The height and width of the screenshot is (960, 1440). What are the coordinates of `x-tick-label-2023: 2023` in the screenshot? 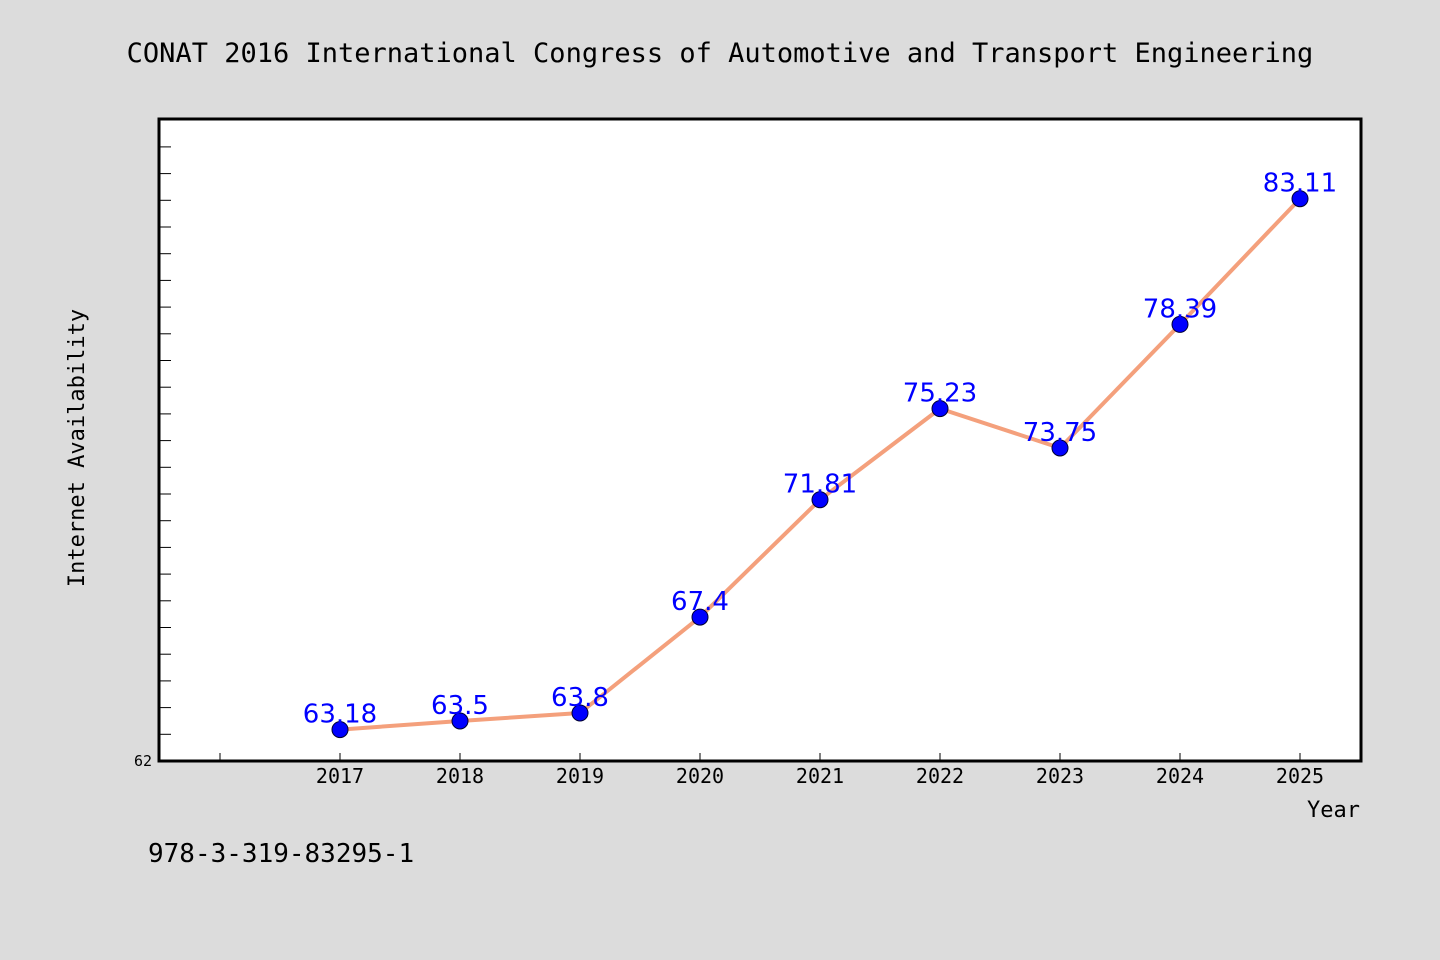 It's located at (1060, 776).